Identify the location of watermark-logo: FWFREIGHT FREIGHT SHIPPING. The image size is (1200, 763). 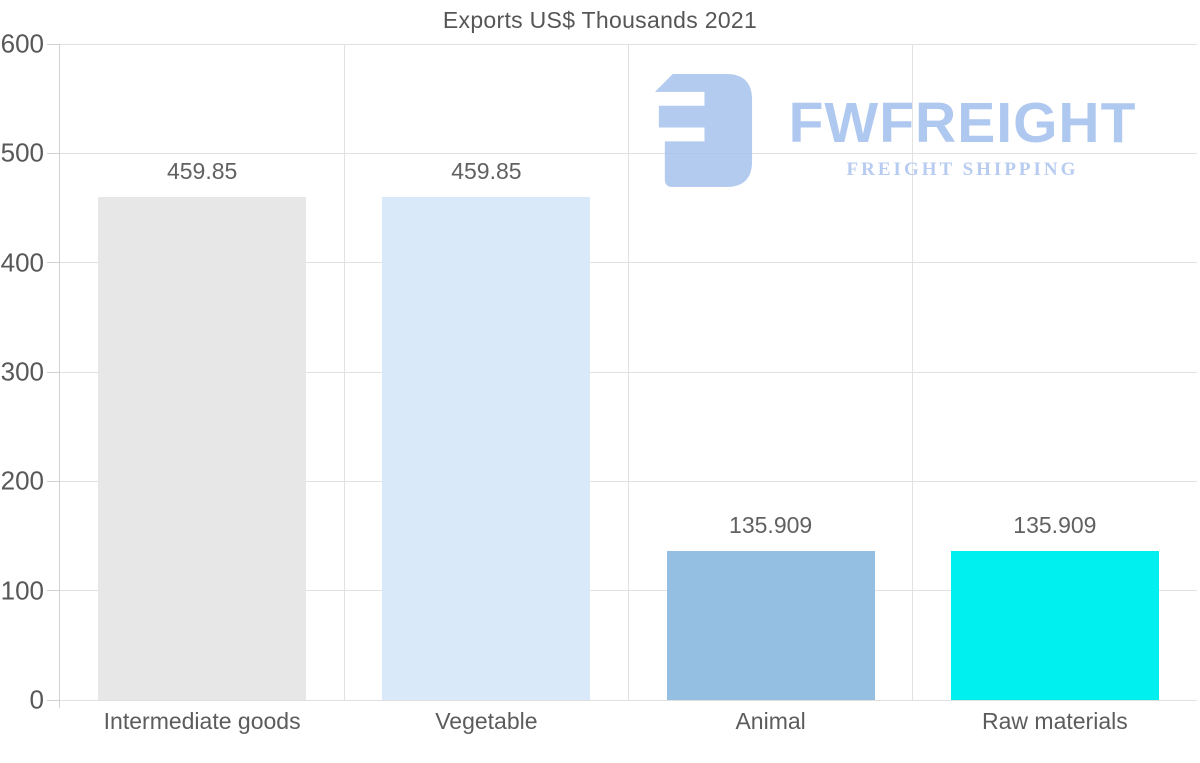
(898, 129).